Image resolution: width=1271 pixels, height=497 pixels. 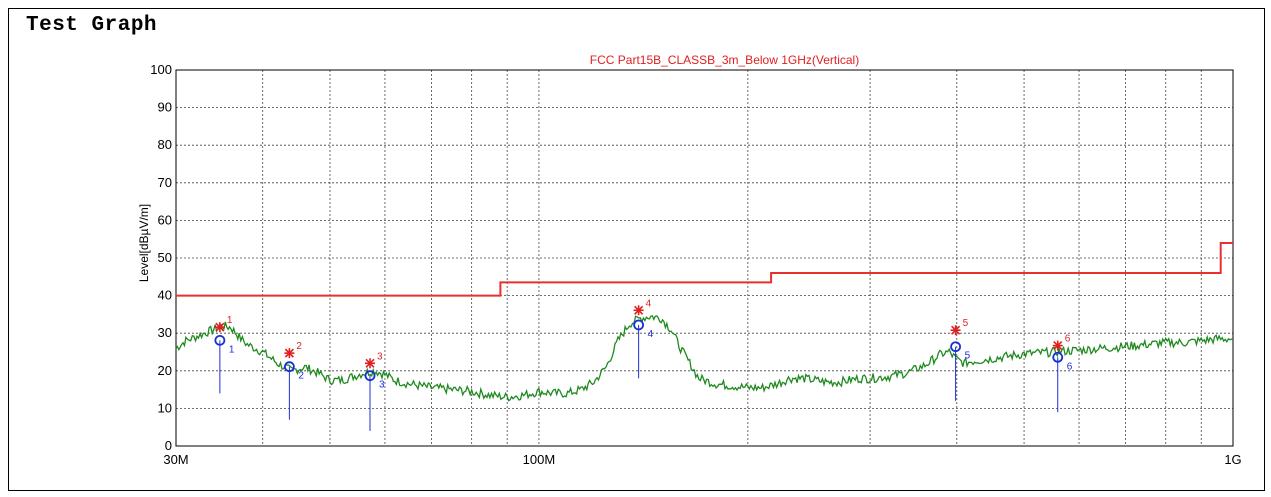 What do you see at coordinates (168, 445) in the screenshot?
I see `y-tick-label: 0` at bounding box center [168, 445].